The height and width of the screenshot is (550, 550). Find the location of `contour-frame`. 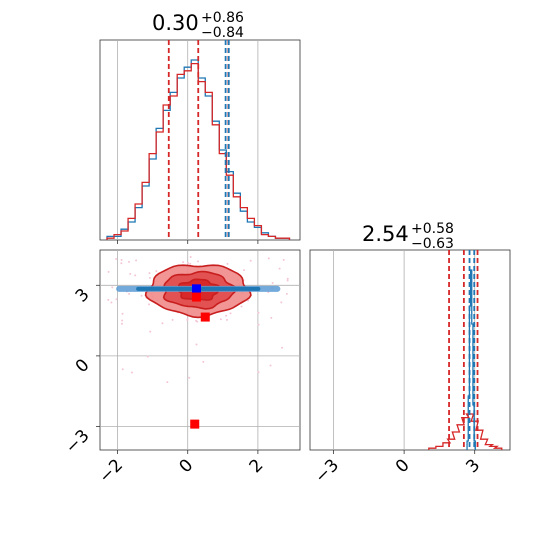

contour-frame is located at coordinates (200, 350).